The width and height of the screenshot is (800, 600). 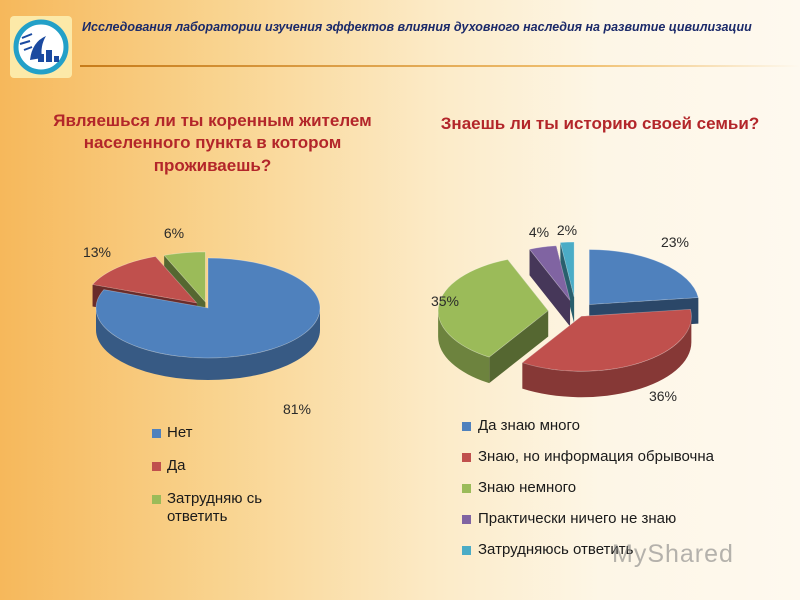 What do you see at coordinates (97, 252) in the screenshot?
I see `pie-value-label: 13%` at bounding box center [97, 252].